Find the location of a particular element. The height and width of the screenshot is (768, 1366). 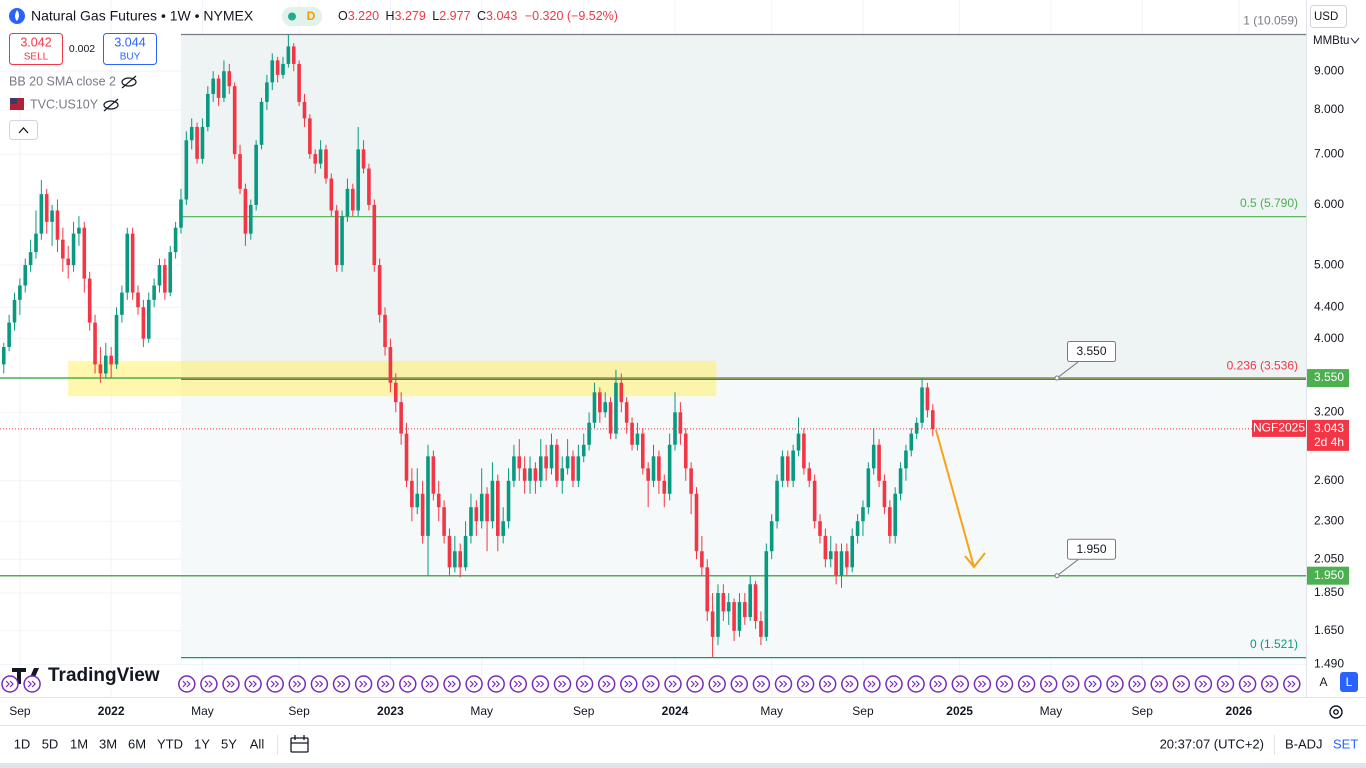

unit: MMBtu is located at coordinates (1331, 41).